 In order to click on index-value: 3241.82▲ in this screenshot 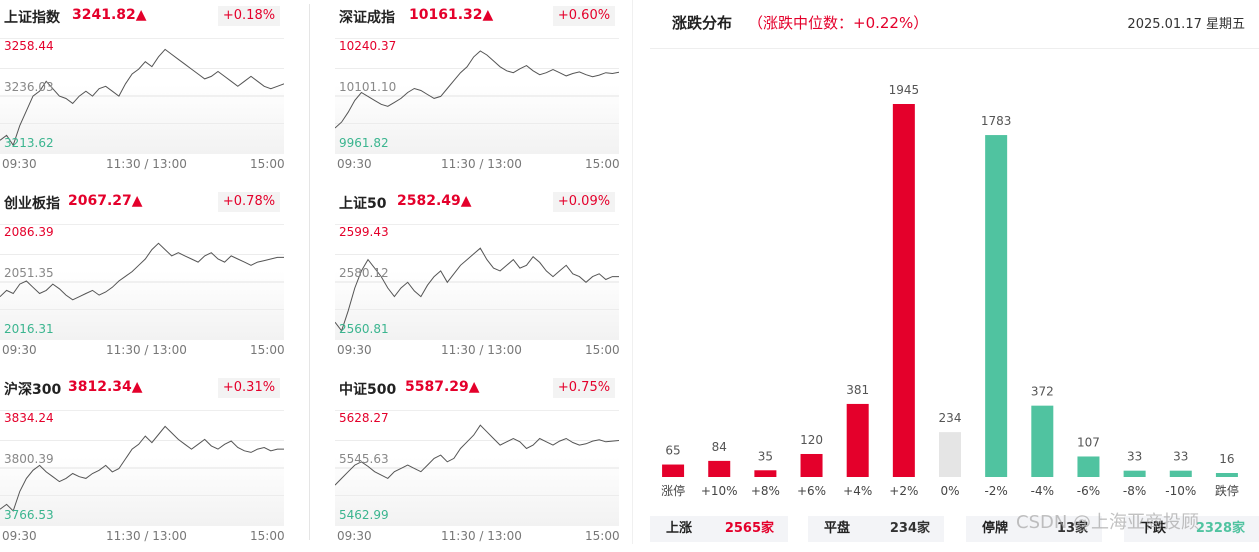, I will do `click(109, 15)`.